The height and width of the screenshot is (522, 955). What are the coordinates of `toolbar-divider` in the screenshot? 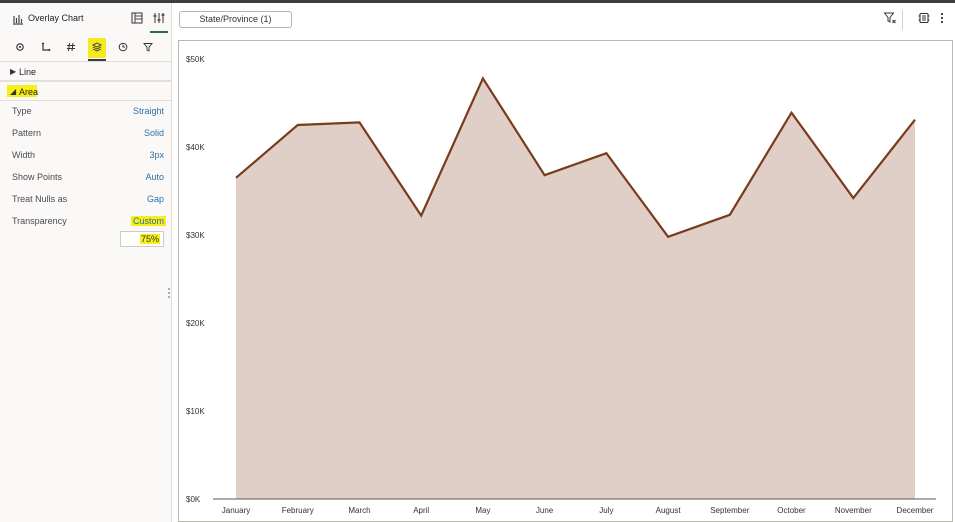 It's located at (902, 20).